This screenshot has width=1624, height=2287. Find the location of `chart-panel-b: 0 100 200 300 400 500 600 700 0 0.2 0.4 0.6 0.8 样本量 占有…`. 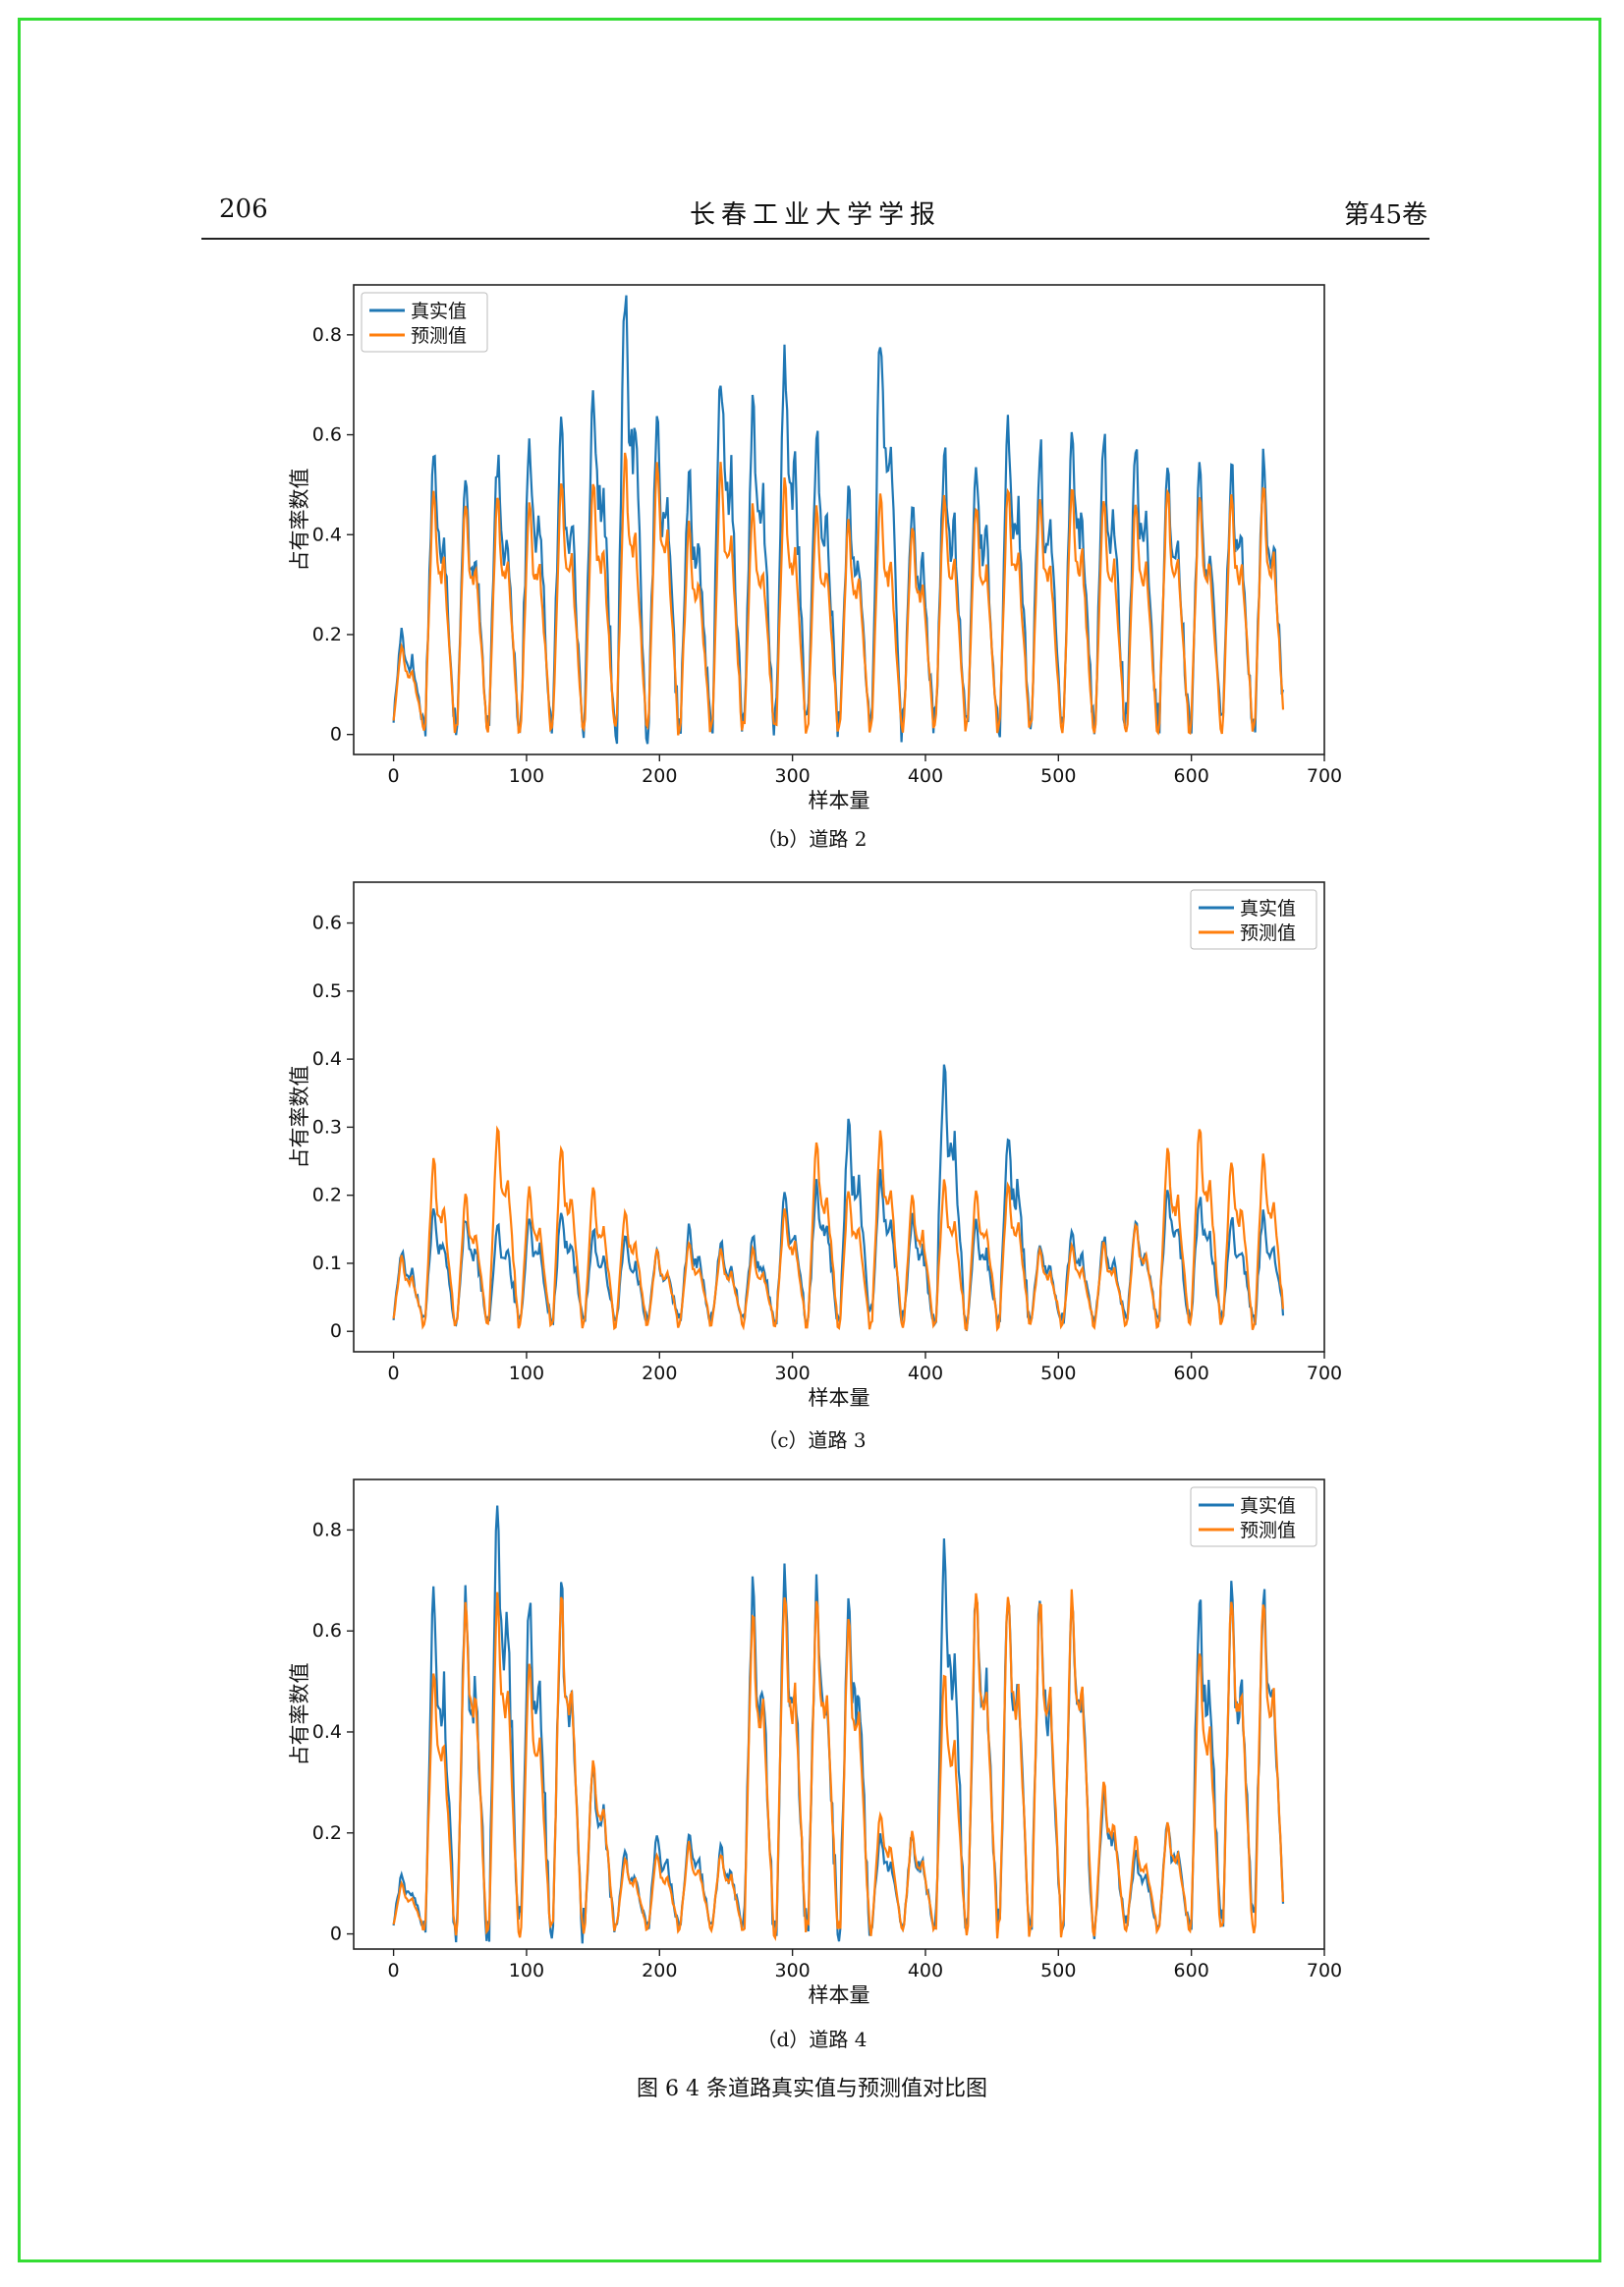

chart-panel-b: 0 100 200 300 400 500 600 700 0 0.2 0.4 0.6 0.8 样本量 占有… is located at coordinates (815, 548).